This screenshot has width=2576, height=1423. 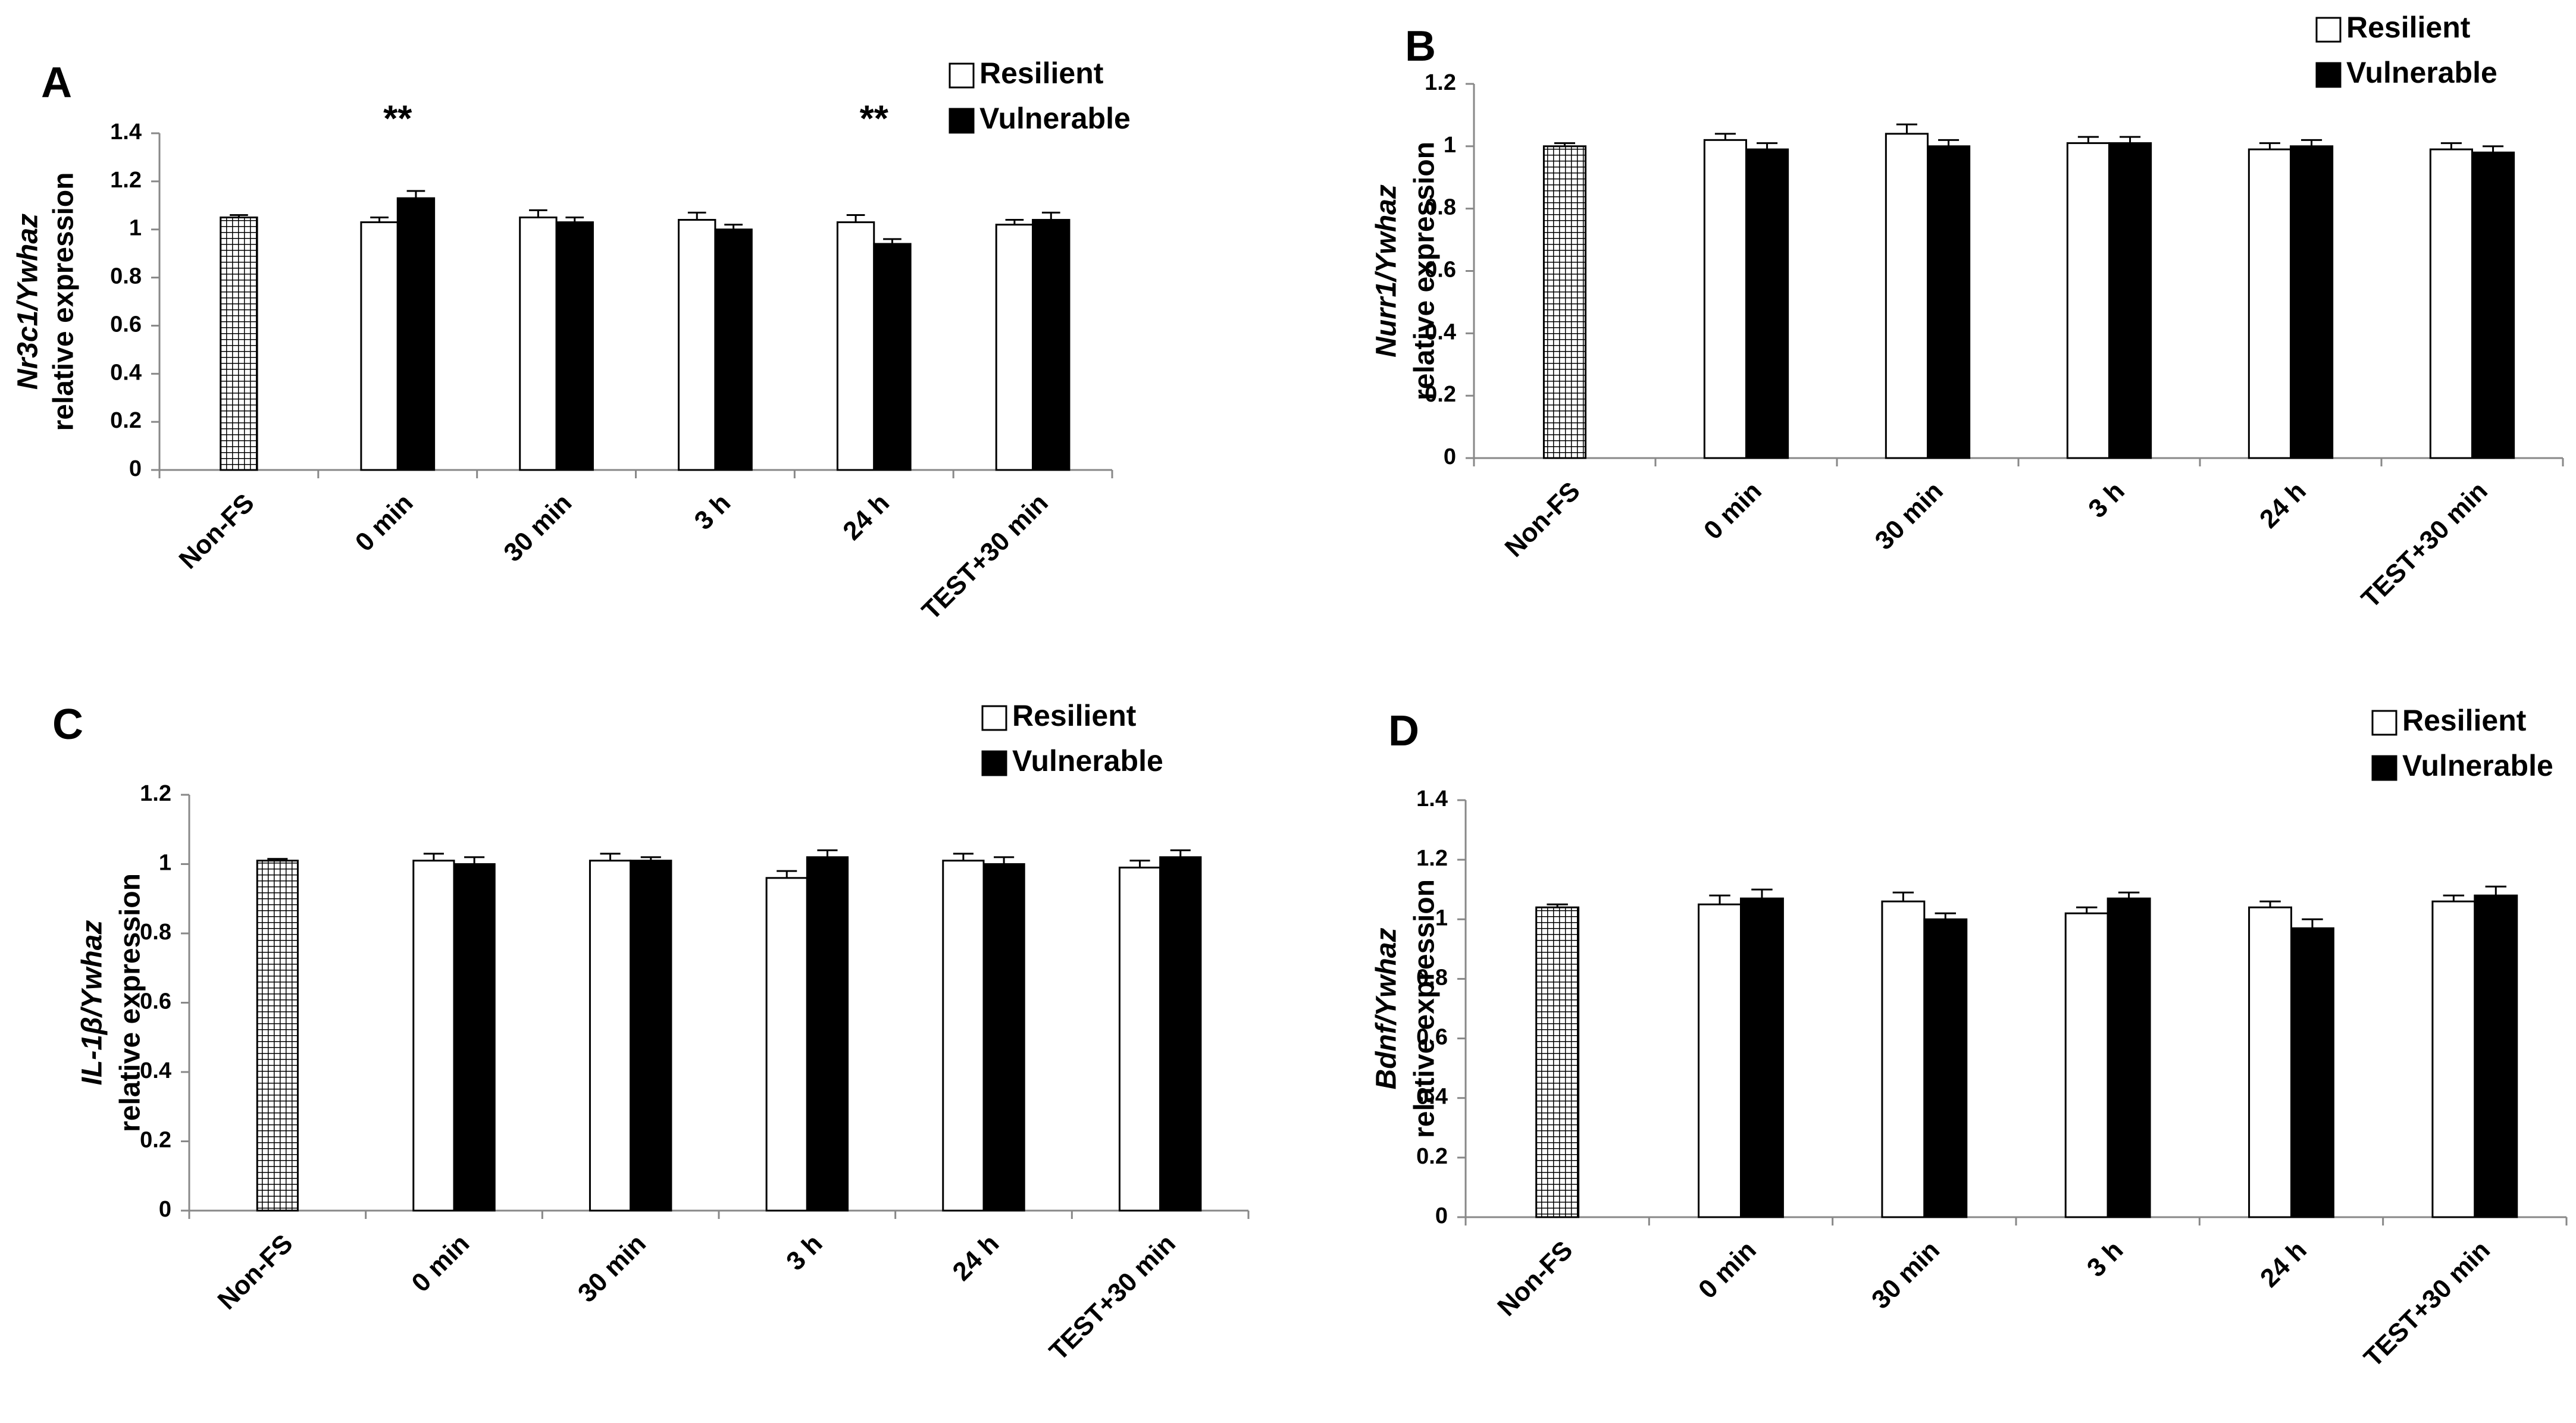 What do you see at coordinates (1441, 917) in the screenshot?
I see `y-tick-label: 1` at bounding box center [1441, 917].